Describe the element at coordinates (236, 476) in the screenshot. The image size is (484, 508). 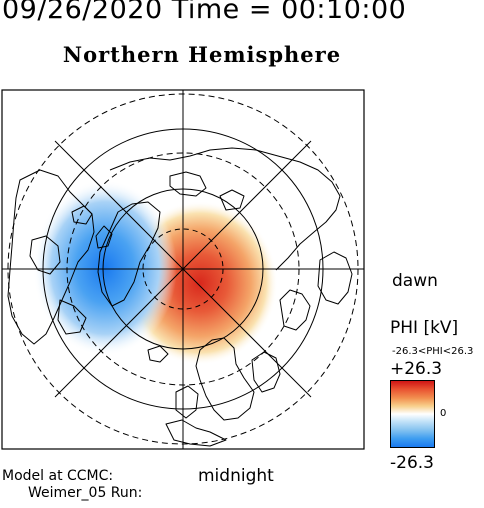
I see `midnight-label: midnight` at that location.